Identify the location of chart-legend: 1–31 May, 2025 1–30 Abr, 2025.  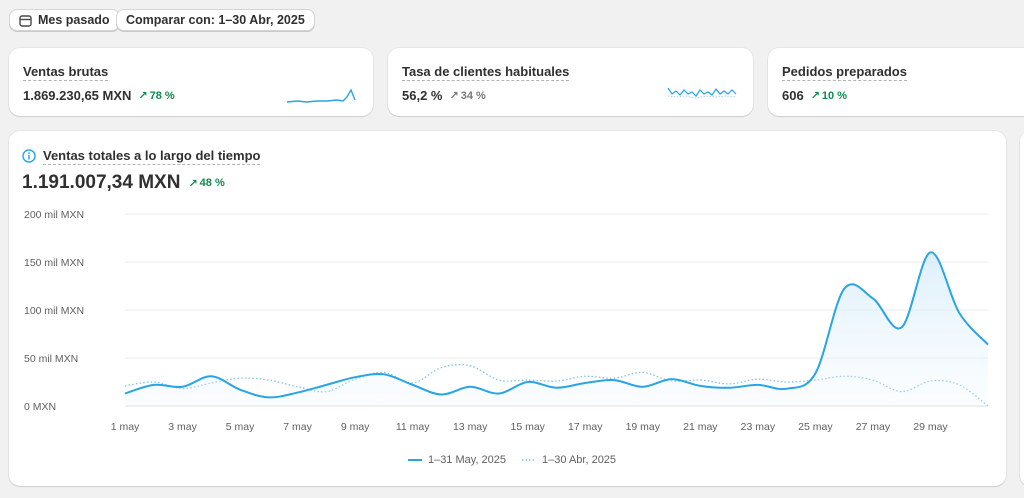
(512, 460).